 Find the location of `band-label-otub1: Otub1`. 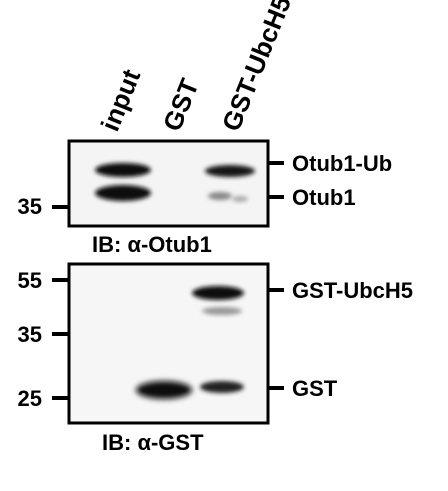

band-label-otub1: Otub1 is located at coordinates (324, 197).